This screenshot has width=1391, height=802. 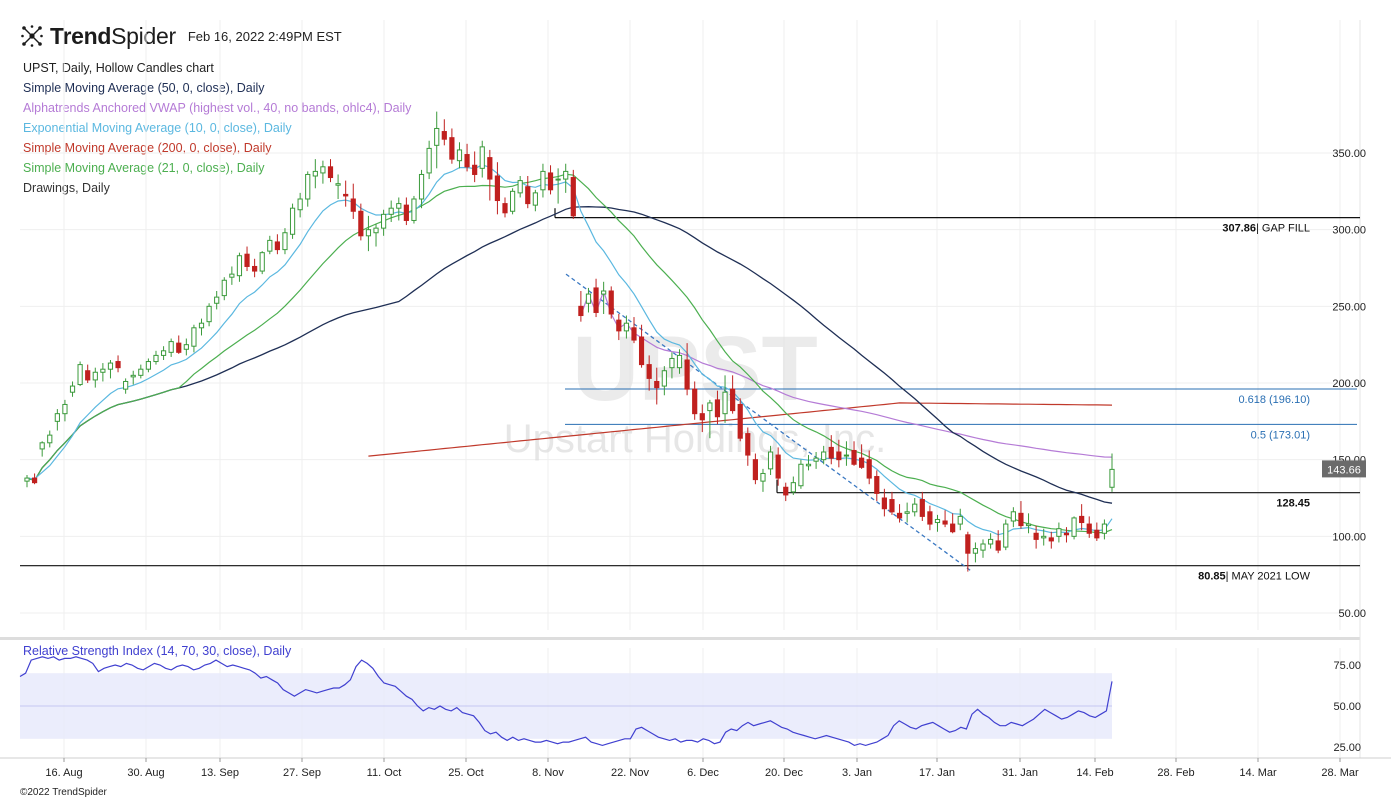 What do you see at coordinates (63, 792) in the screenshot?
I see `copyright-text: ©2022 TrendSpider` at bounding box center [63, 792].